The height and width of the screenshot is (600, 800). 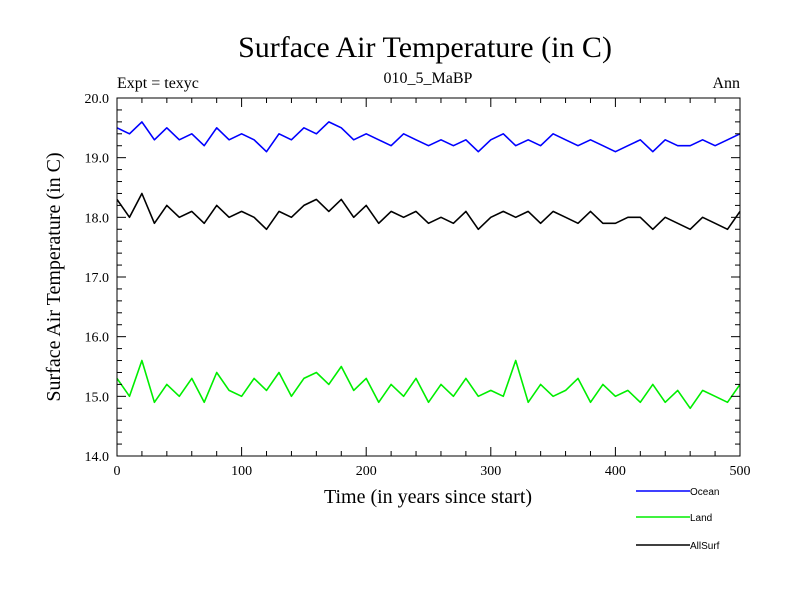 What do you see at coordinates (740, 471) in the screenshot?
I see `x-tick-label: 500` at bounding box center [740, 471].